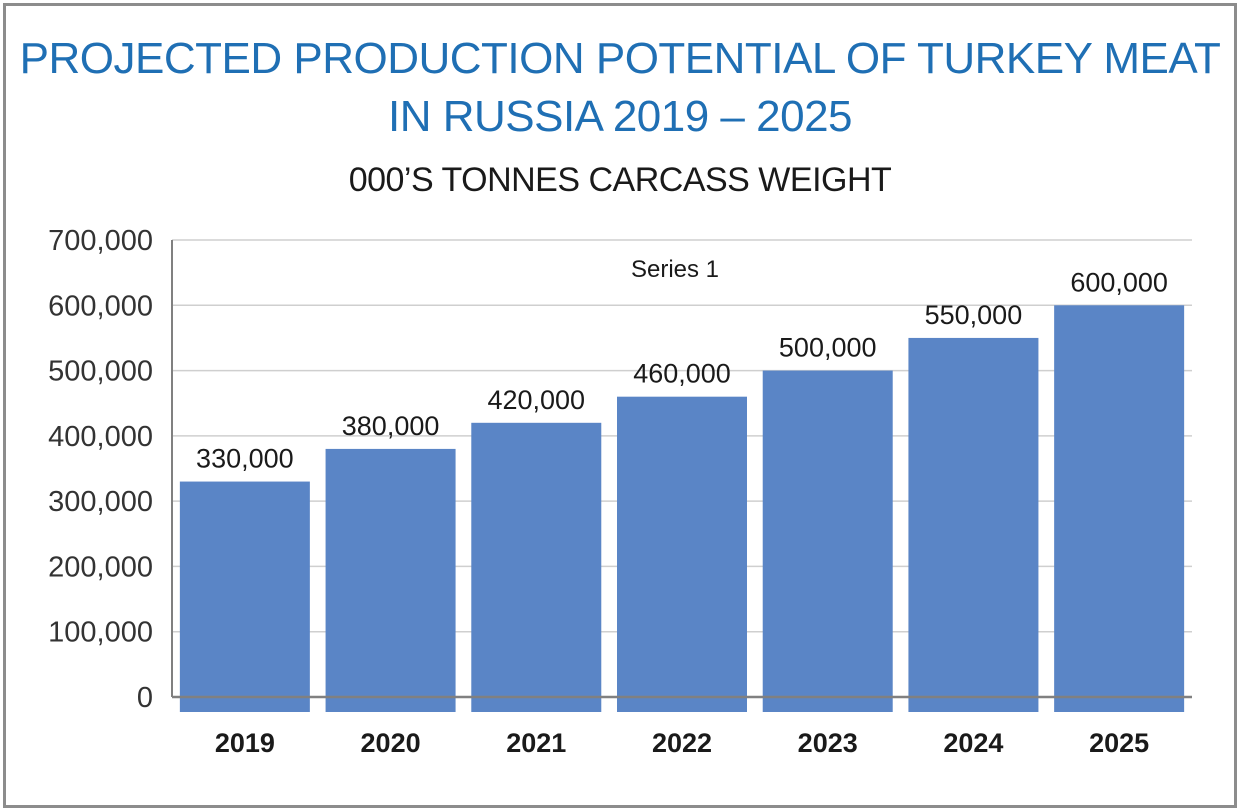  Describe the element at coordinates (100, 306) in the screenshot. I see `y-tick-label: 600,000` at that location.